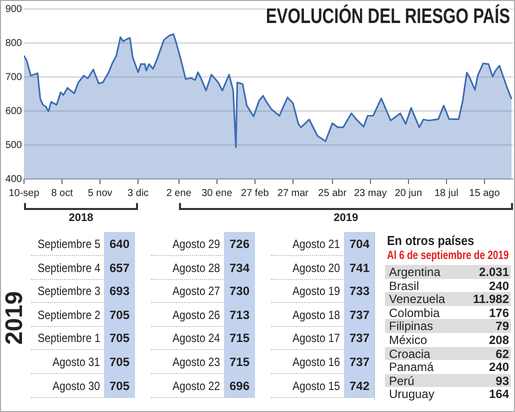  What do you see at coordinates (196, 267) in the screenshot?
I see `category-label: Agosto 28` at bounding box center [196, 267].